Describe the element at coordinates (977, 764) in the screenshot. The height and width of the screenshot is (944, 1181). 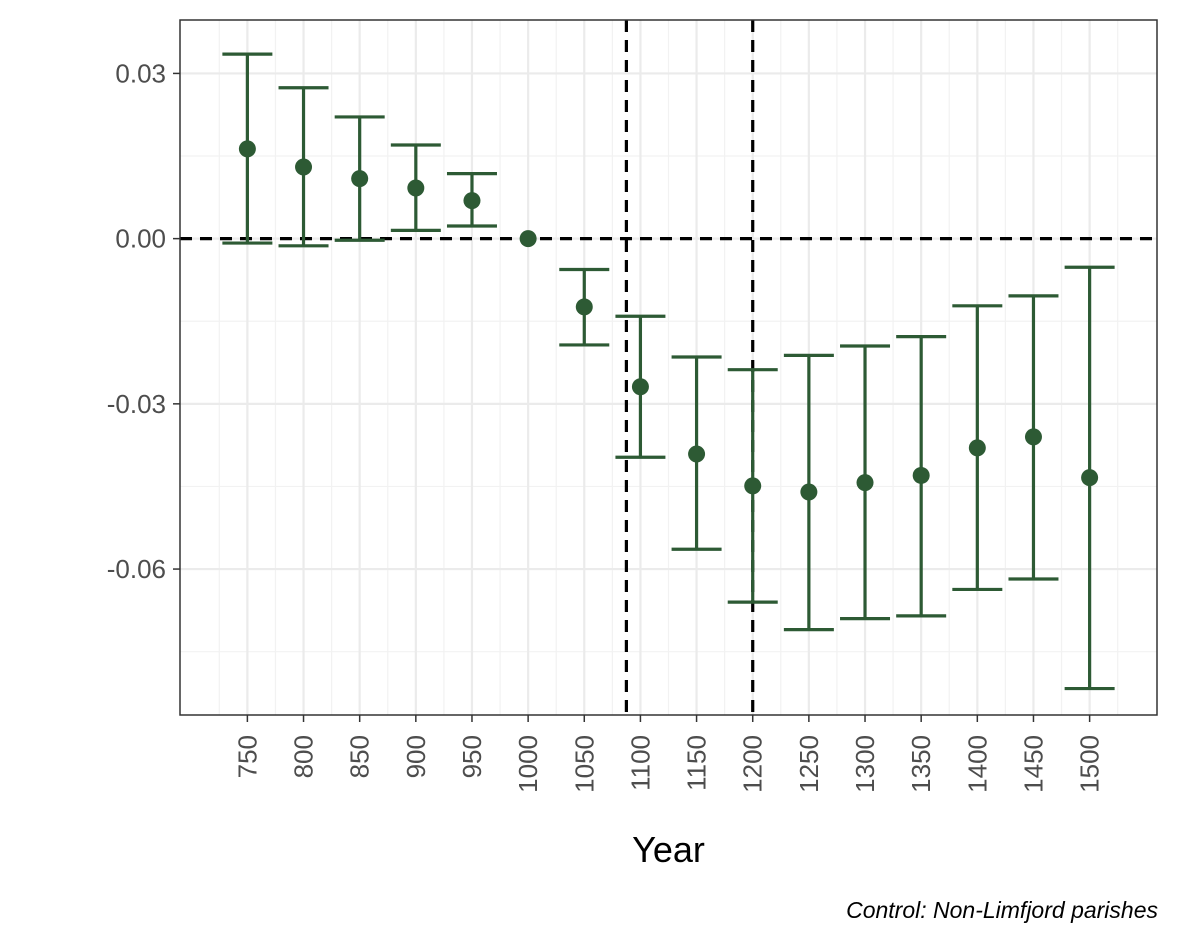
I see `x-tick-label: 1400` at that location.